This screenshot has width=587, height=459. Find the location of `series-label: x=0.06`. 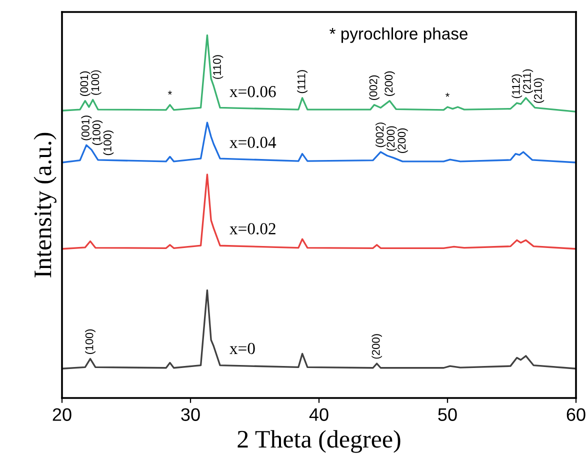

series-label: x=0.06 is located at coordinates (253, 92).